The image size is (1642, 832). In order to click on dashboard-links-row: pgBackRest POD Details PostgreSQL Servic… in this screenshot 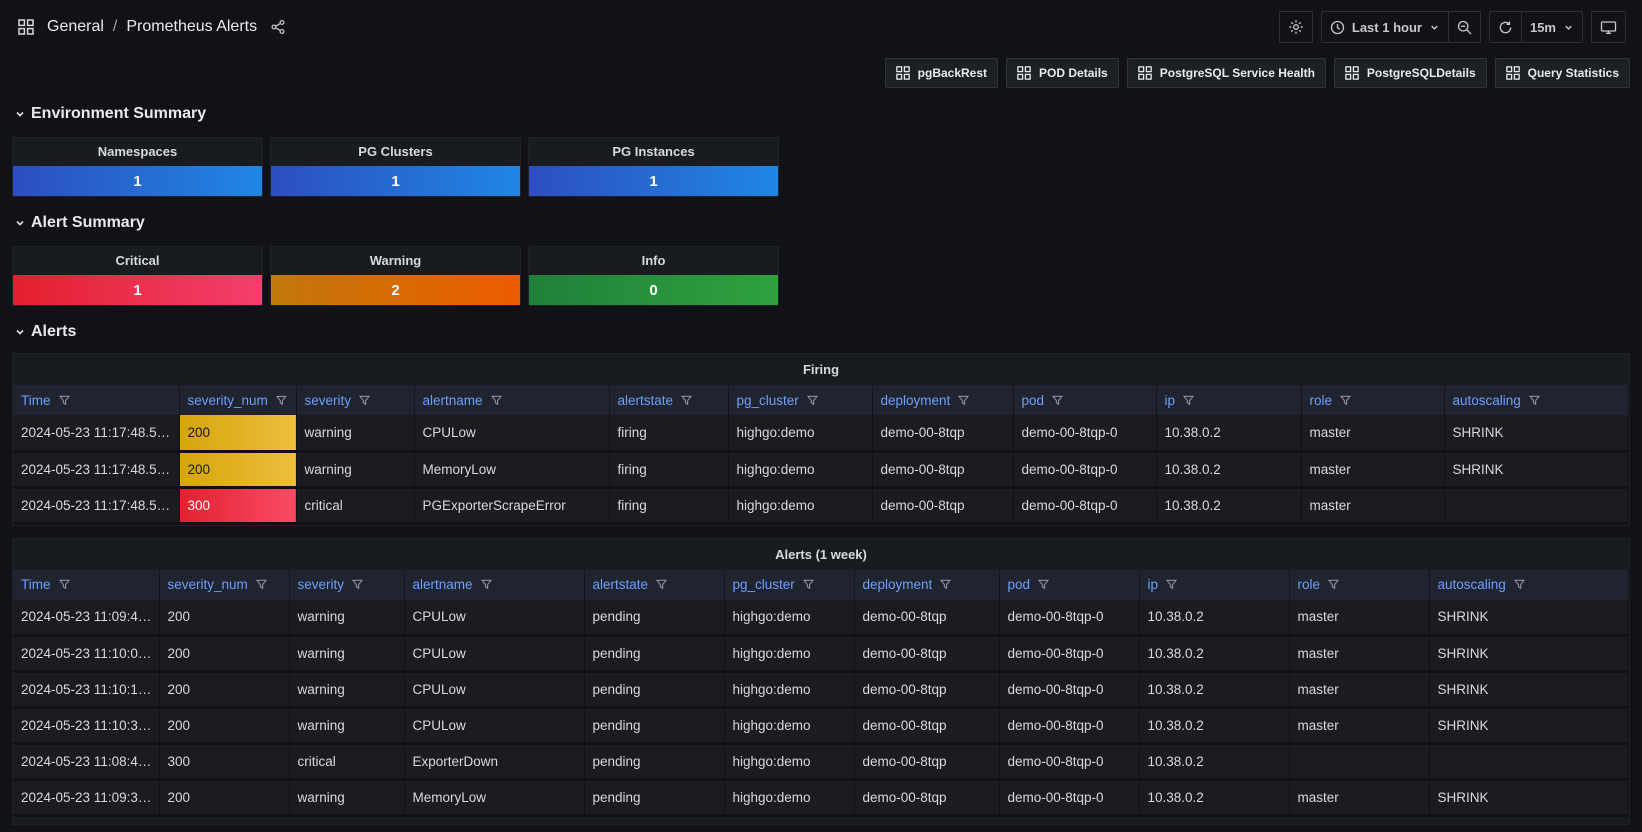, I will do `click(821, 71)`.